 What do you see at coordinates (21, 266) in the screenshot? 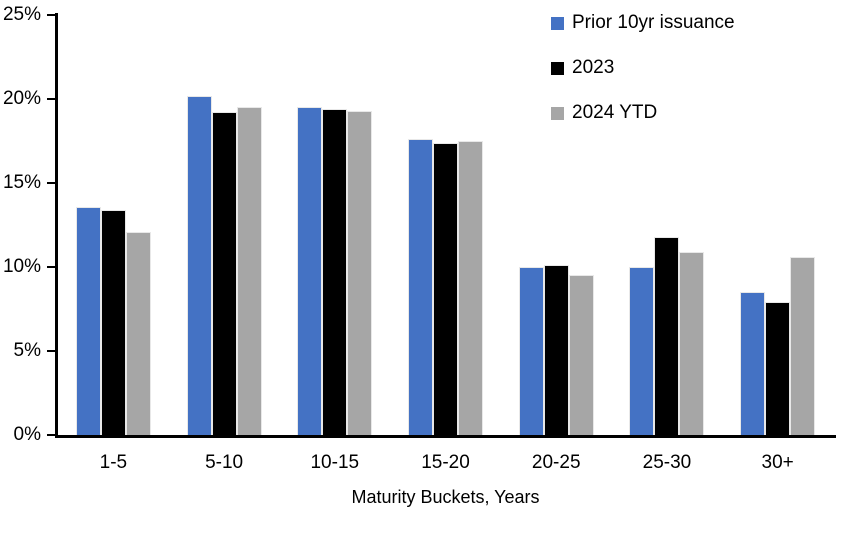
I see `y-tick-label: 10%` at bounding box center [21, 266].